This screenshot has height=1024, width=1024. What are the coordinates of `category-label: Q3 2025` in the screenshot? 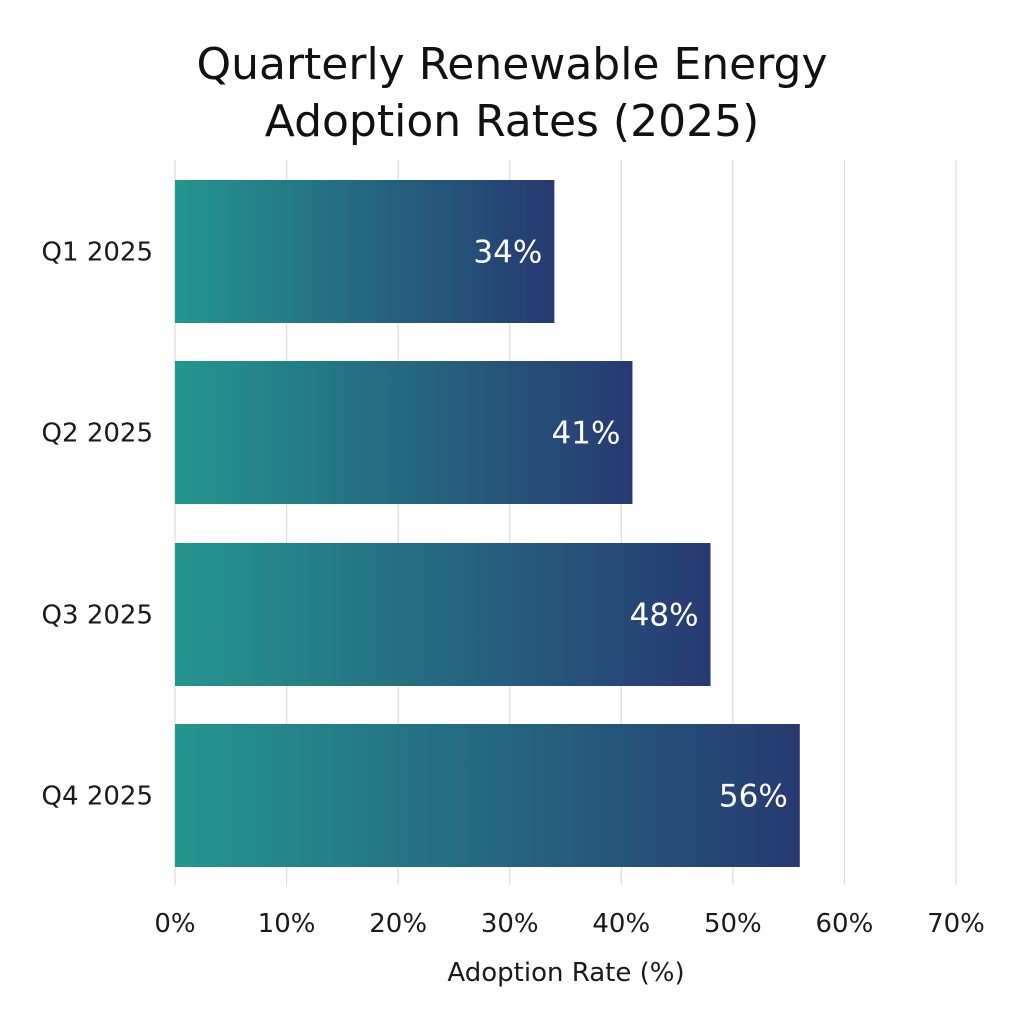 It's located at (97, 616).